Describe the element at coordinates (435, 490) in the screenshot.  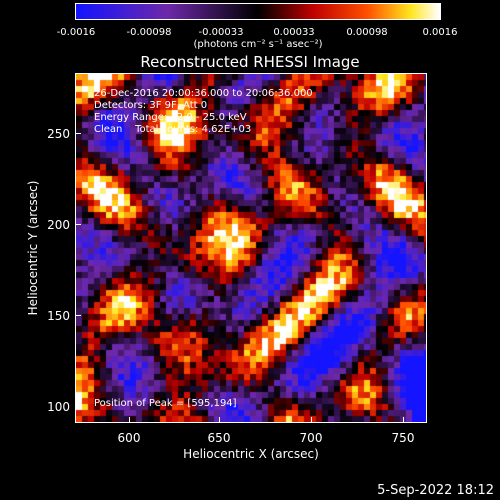
I see `timestamp: 5-Sep-2022 18:12` at that location.